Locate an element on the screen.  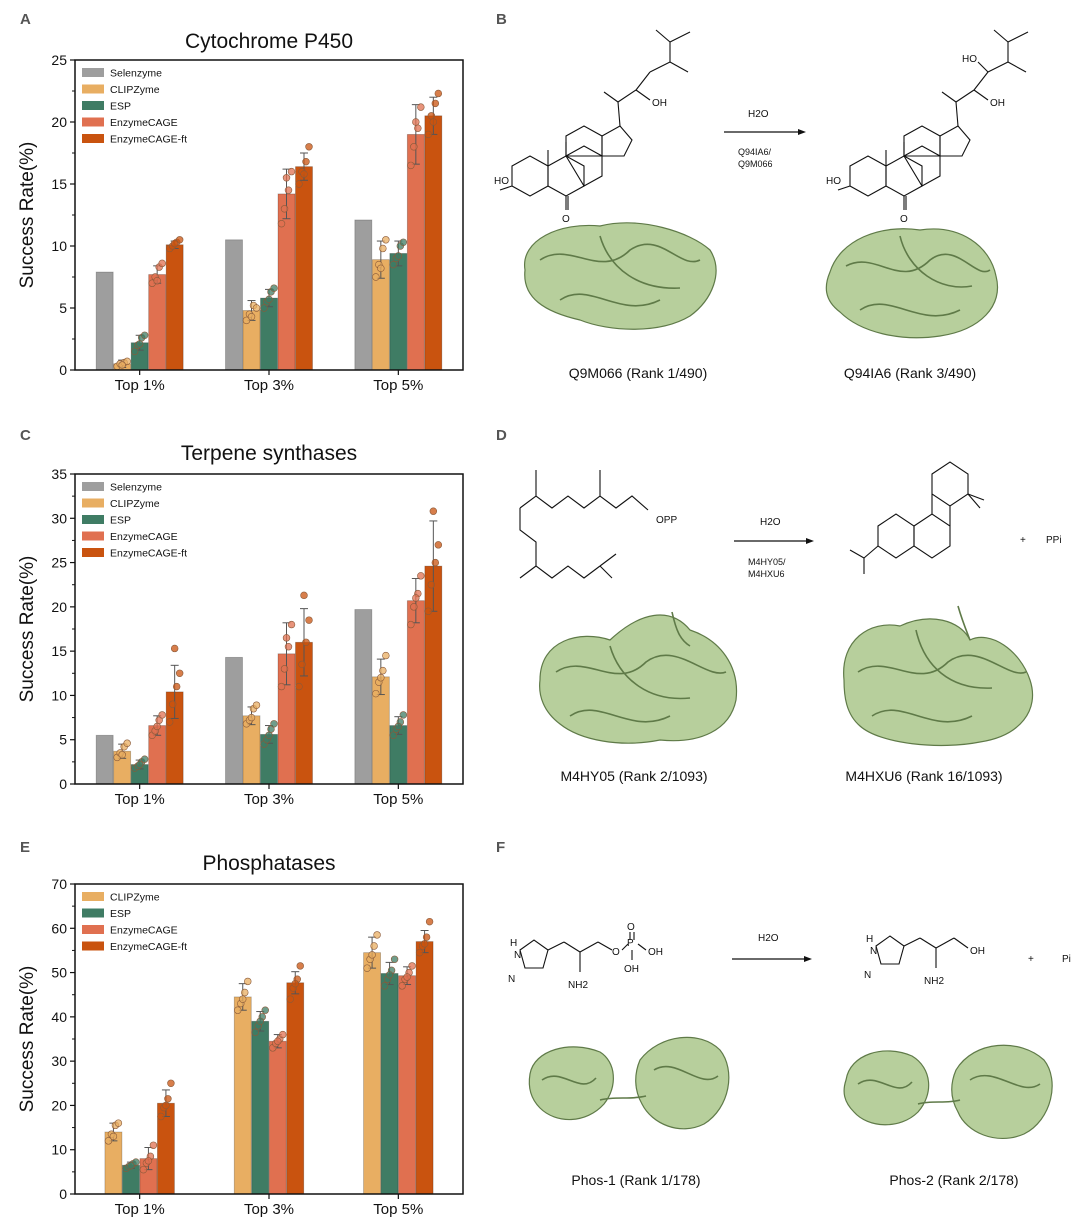
y-tick-label: 10 is located at coordinates (59, 246).